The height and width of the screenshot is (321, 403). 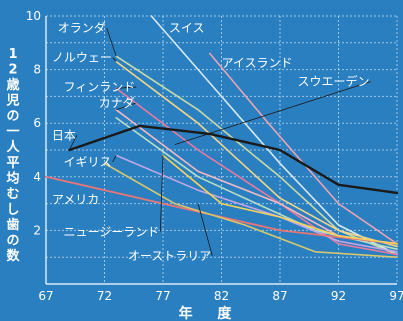 I want to click on y-tick-labels: 2 4 6 8 10, so click(x=33, y=123).